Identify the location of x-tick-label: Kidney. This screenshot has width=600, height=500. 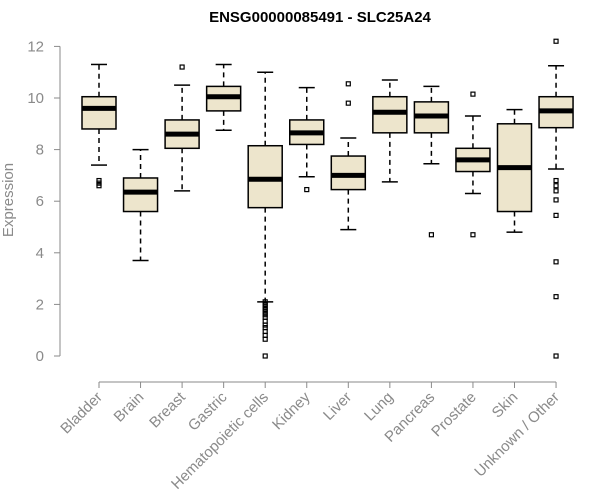
(291, 410).